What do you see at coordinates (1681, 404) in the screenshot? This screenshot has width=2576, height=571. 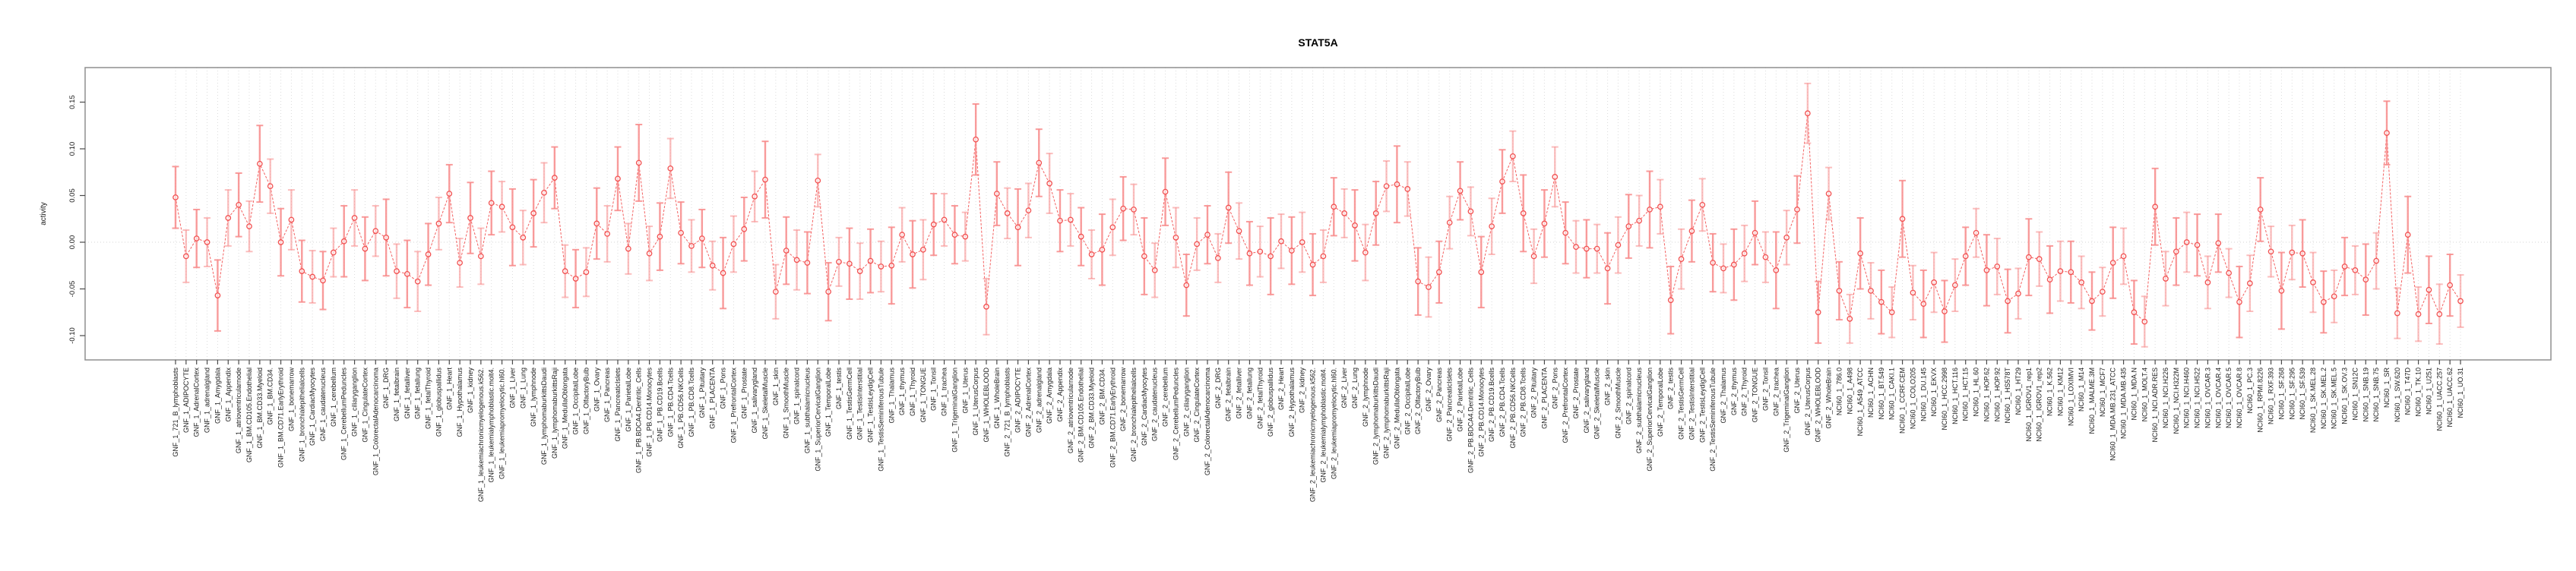 I see `x-tick-label: GNF_2_TestisGermCell` at bounding box center [1681, 404].